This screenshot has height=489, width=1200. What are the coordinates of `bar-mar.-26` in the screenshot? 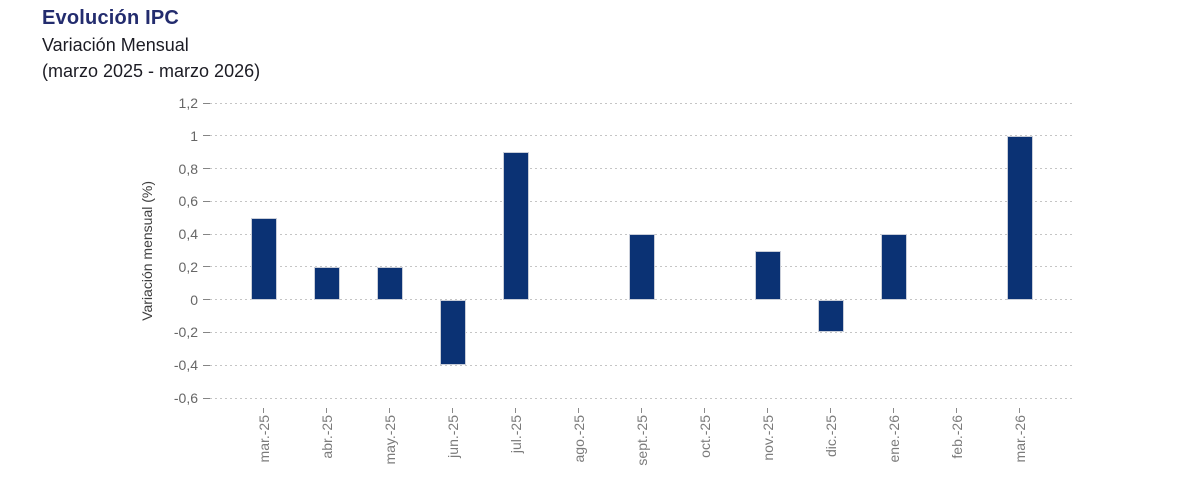 It's located at (1019, 217).